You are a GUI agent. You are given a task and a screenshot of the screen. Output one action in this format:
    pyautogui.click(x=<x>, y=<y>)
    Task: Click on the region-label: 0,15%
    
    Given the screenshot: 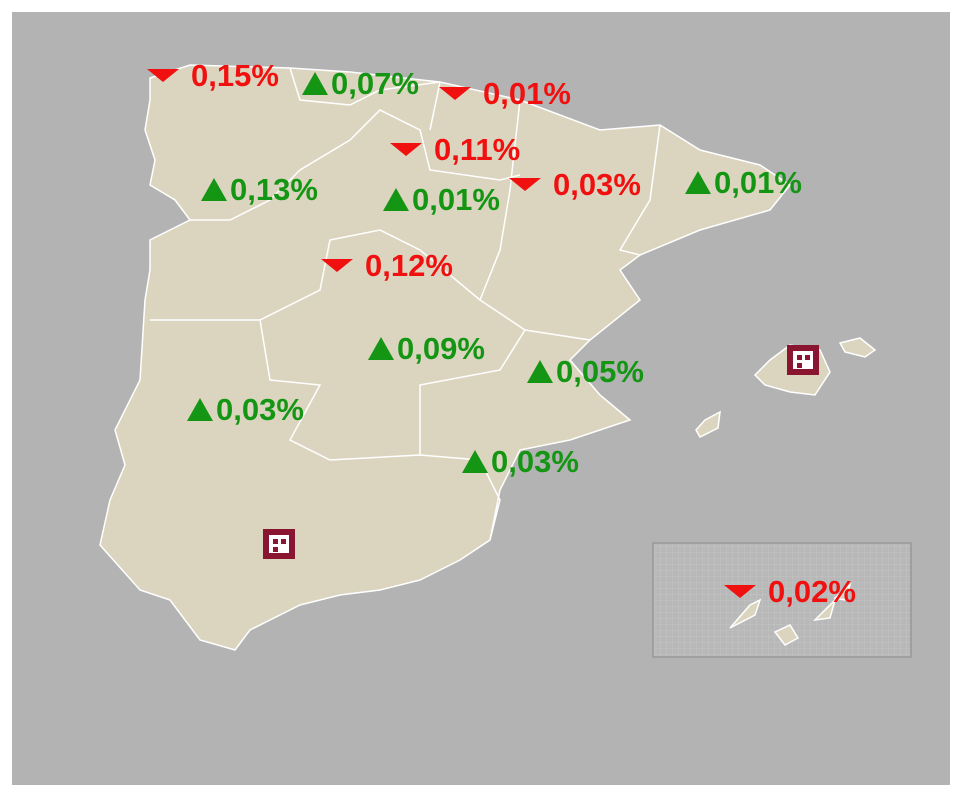 What is the action you would take?
    pyautogui.click(x=235, y=75)
    